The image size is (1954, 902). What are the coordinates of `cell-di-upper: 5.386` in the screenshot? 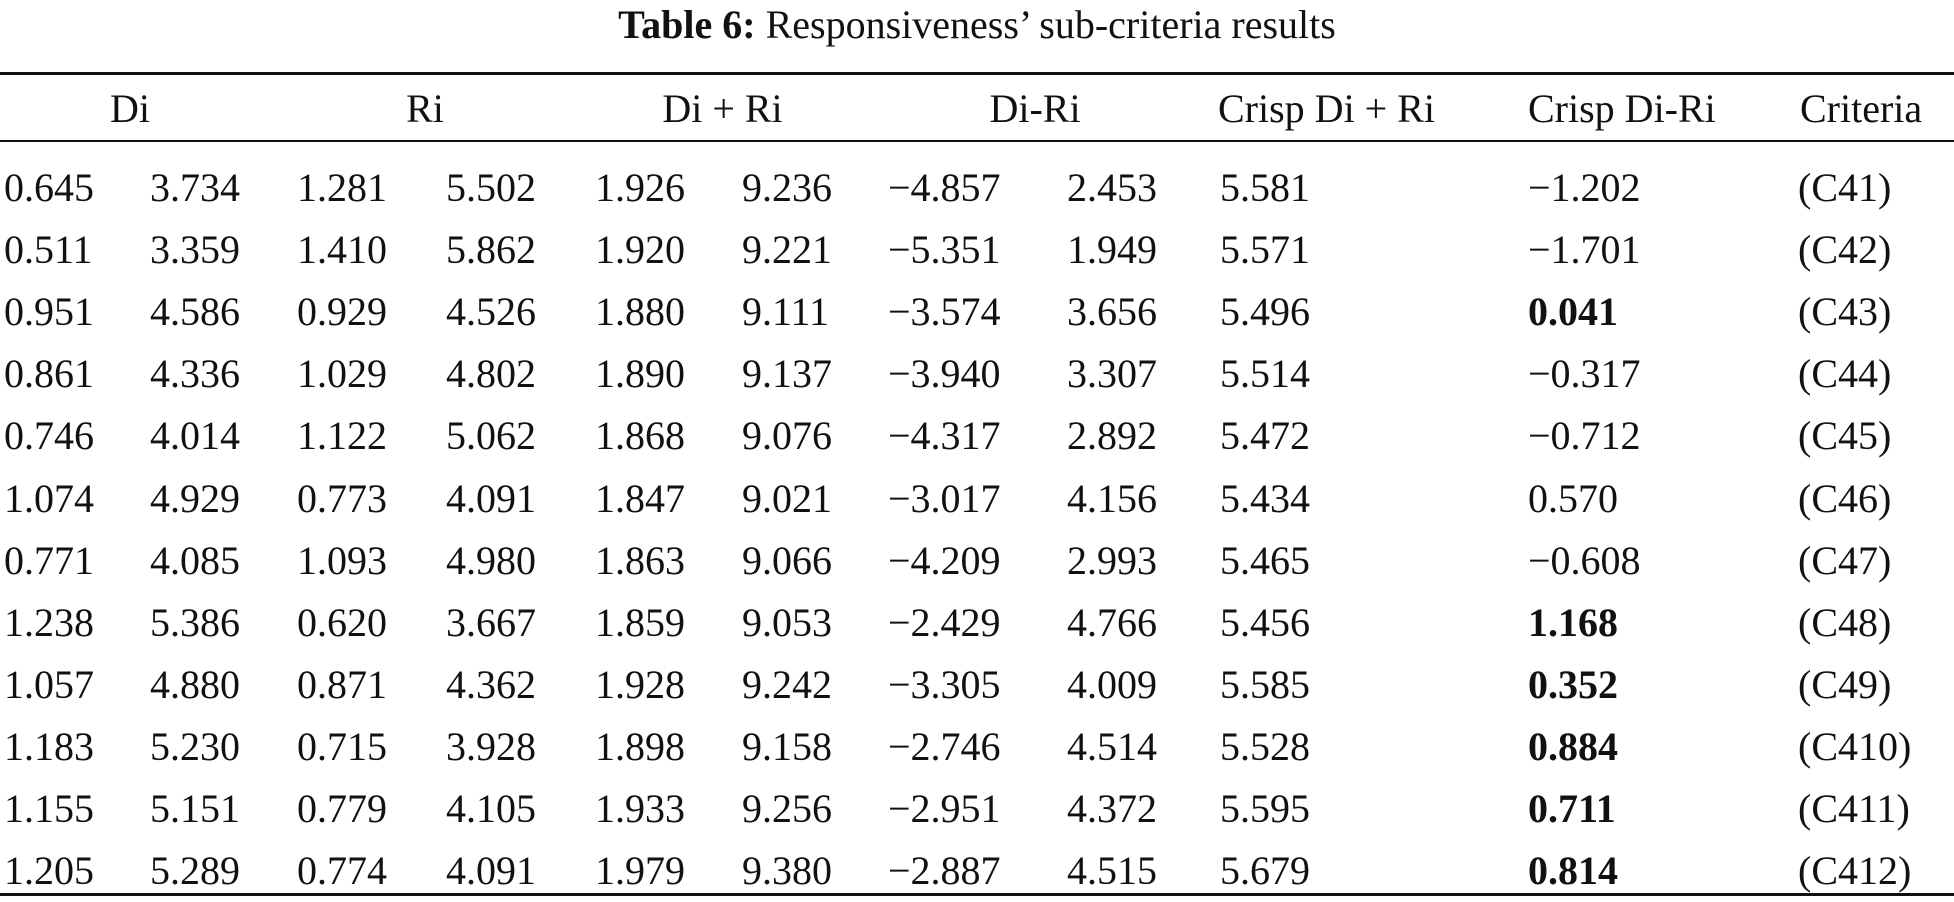 It's located at (195, 622).